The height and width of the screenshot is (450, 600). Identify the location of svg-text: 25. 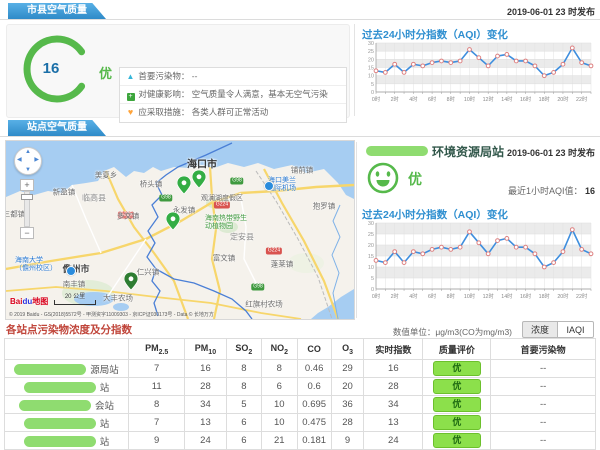
(371, 52).